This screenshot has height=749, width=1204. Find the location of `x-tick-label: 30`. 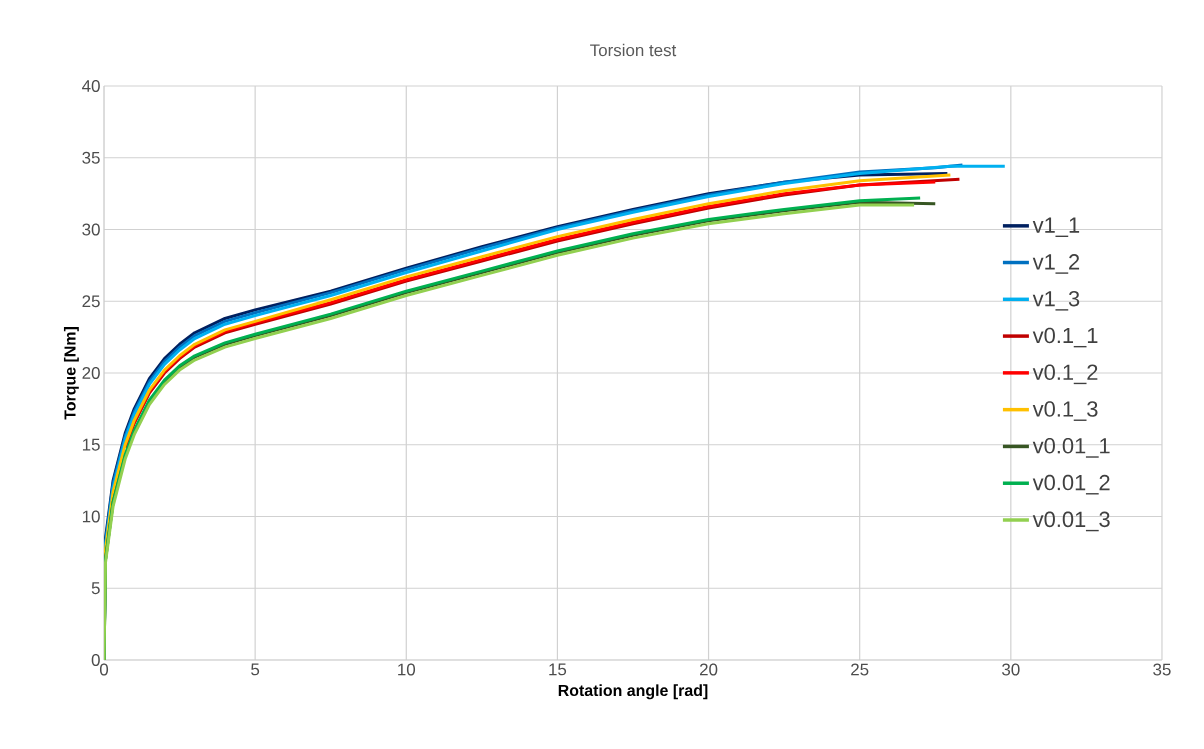

x-tick-label: 30 is located at coordinates (1011, 669).